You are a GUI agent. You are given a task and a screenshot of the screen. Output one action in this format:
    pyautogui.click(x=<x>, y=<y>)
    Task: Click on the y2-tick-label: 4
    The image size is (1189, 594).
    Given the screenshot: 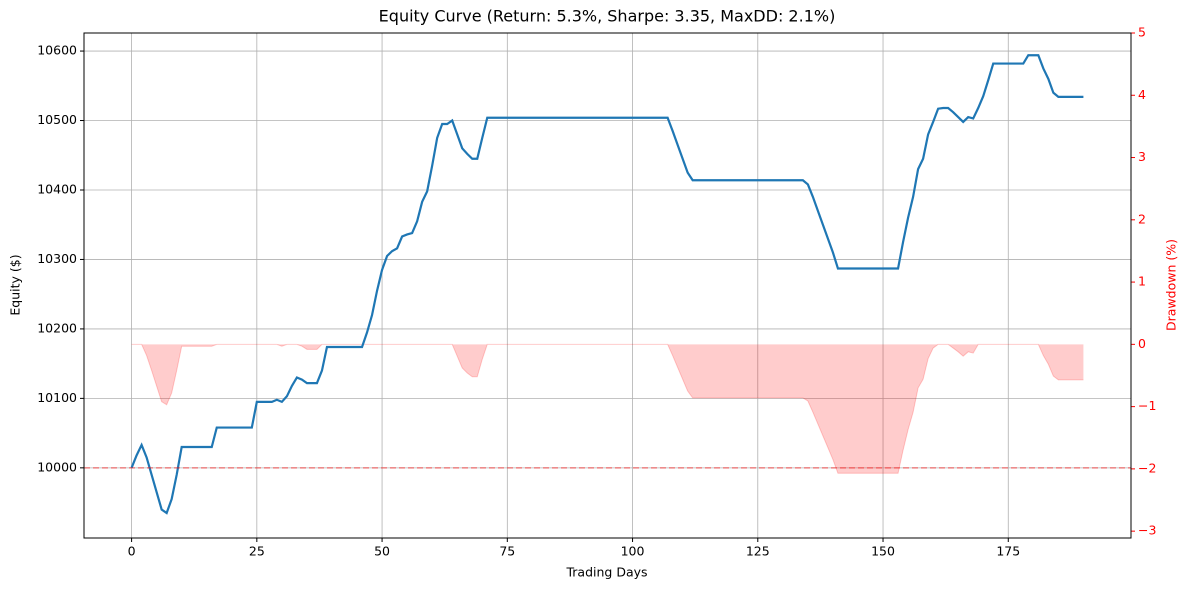 What is the action you would take?
    pyautogui.click(x=1142, y=94)
    